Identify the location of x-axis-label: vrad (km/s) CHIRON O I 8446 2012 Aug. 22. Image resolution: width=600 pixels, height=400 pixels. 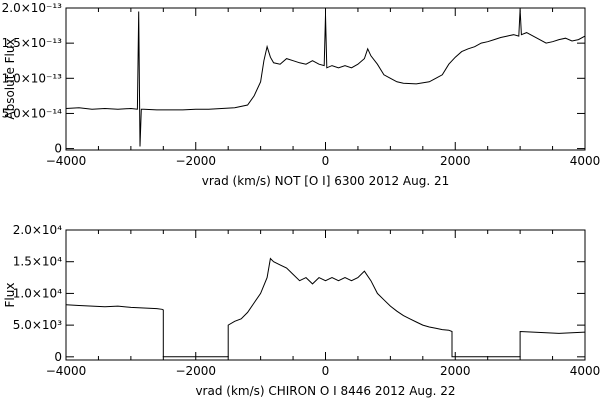
(325, 391).